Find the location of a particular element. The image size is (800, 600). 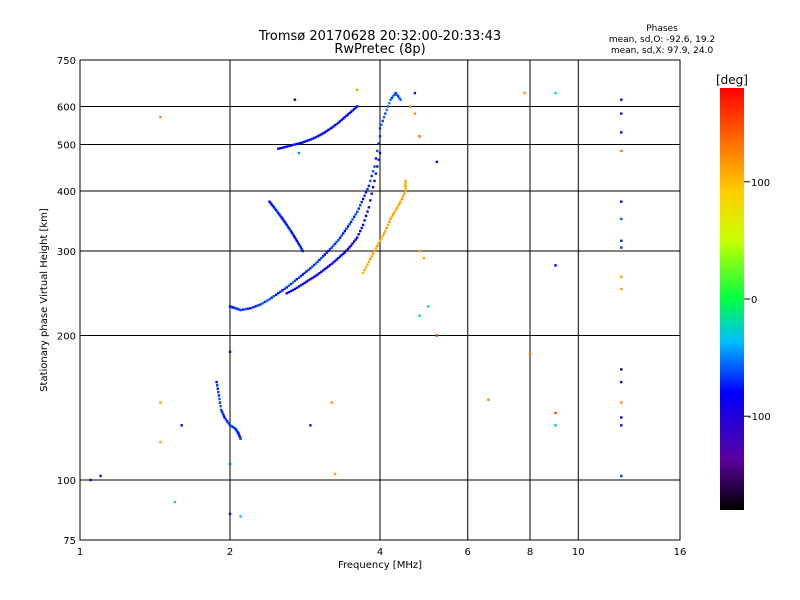

y-tick-label: 75 is located at coordinates (69, 541).